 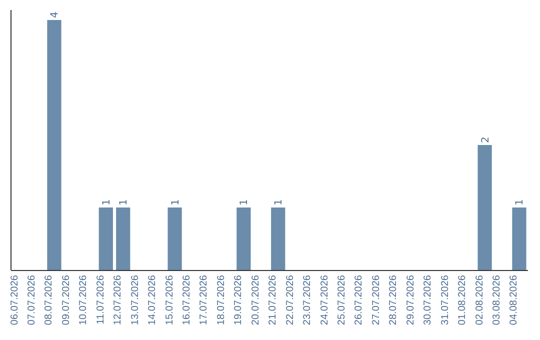 I want to click on x-tick-label: 31.07.2026, so click(x=445, y=300).